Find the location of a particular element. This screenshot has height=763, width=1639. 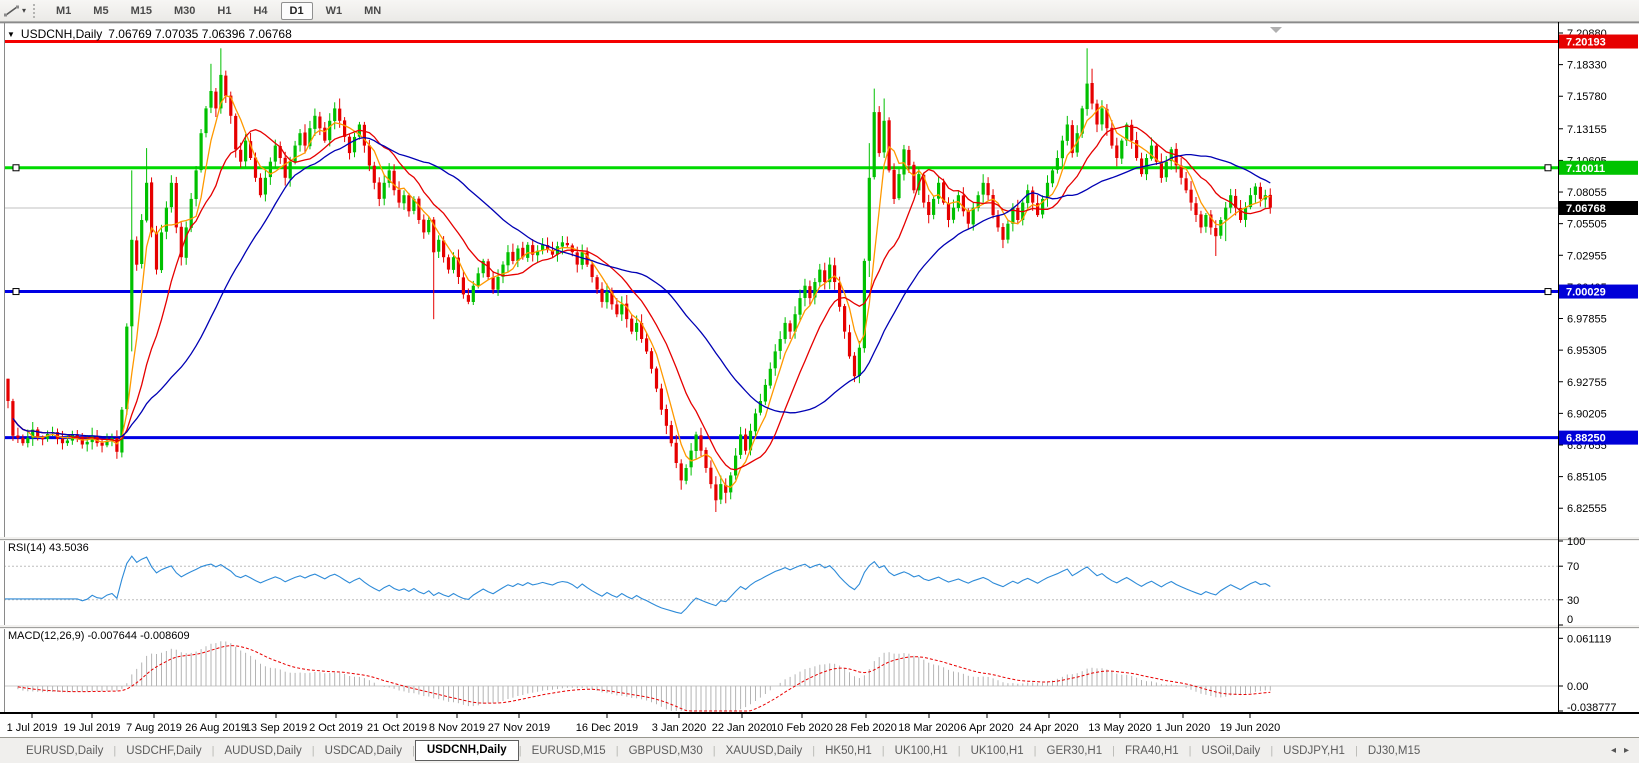

svg-text: 7.18330 is located at coordinates (1587, 66).